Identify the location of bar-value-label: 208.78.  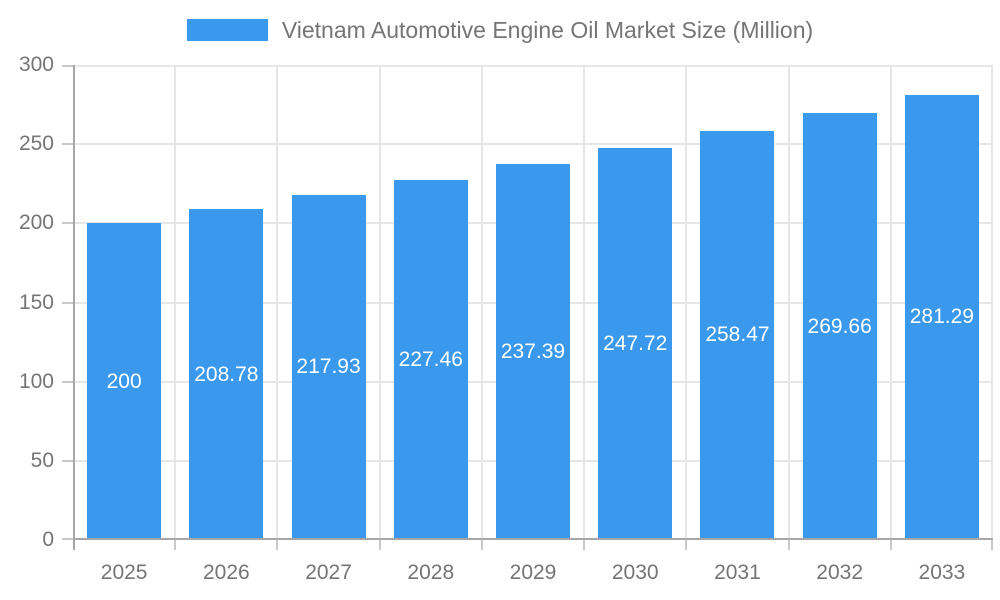
(226, 374).